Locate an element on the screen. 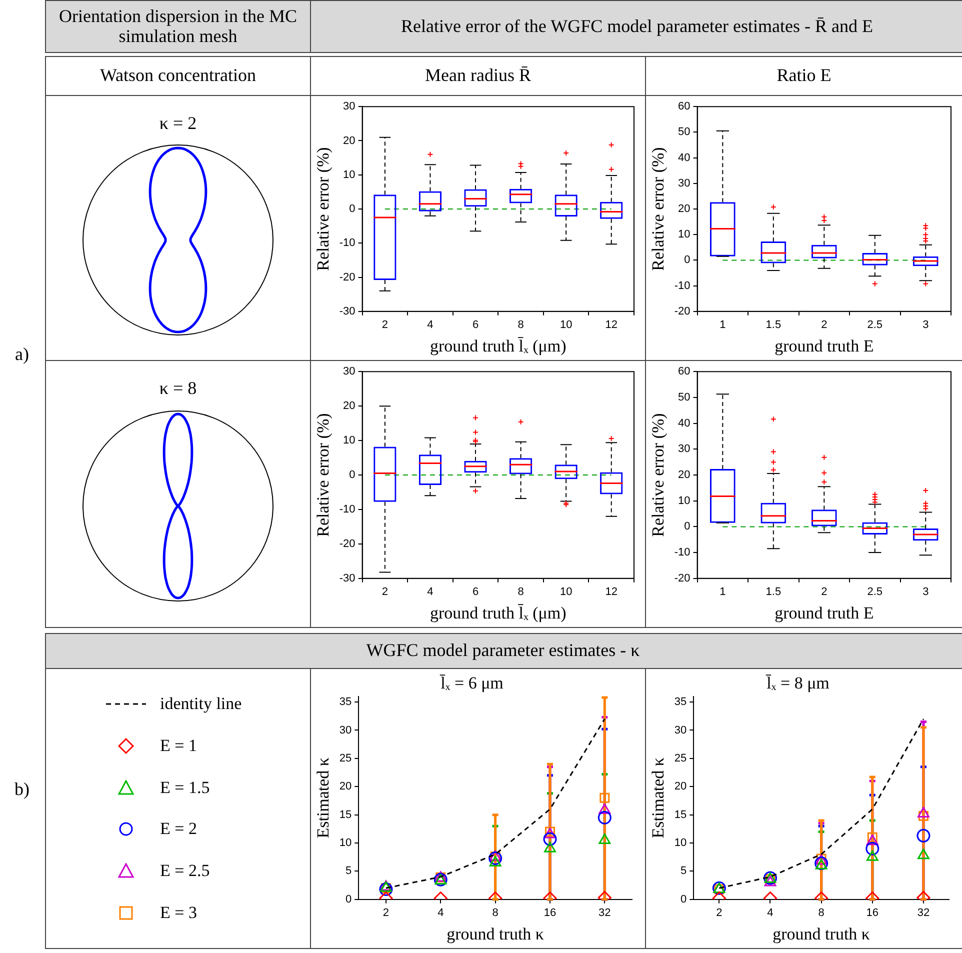 Image resolution: width=962 pixels, height=953 pixels. x-axis-title: ground truth E is located at coordinates (824, 612).